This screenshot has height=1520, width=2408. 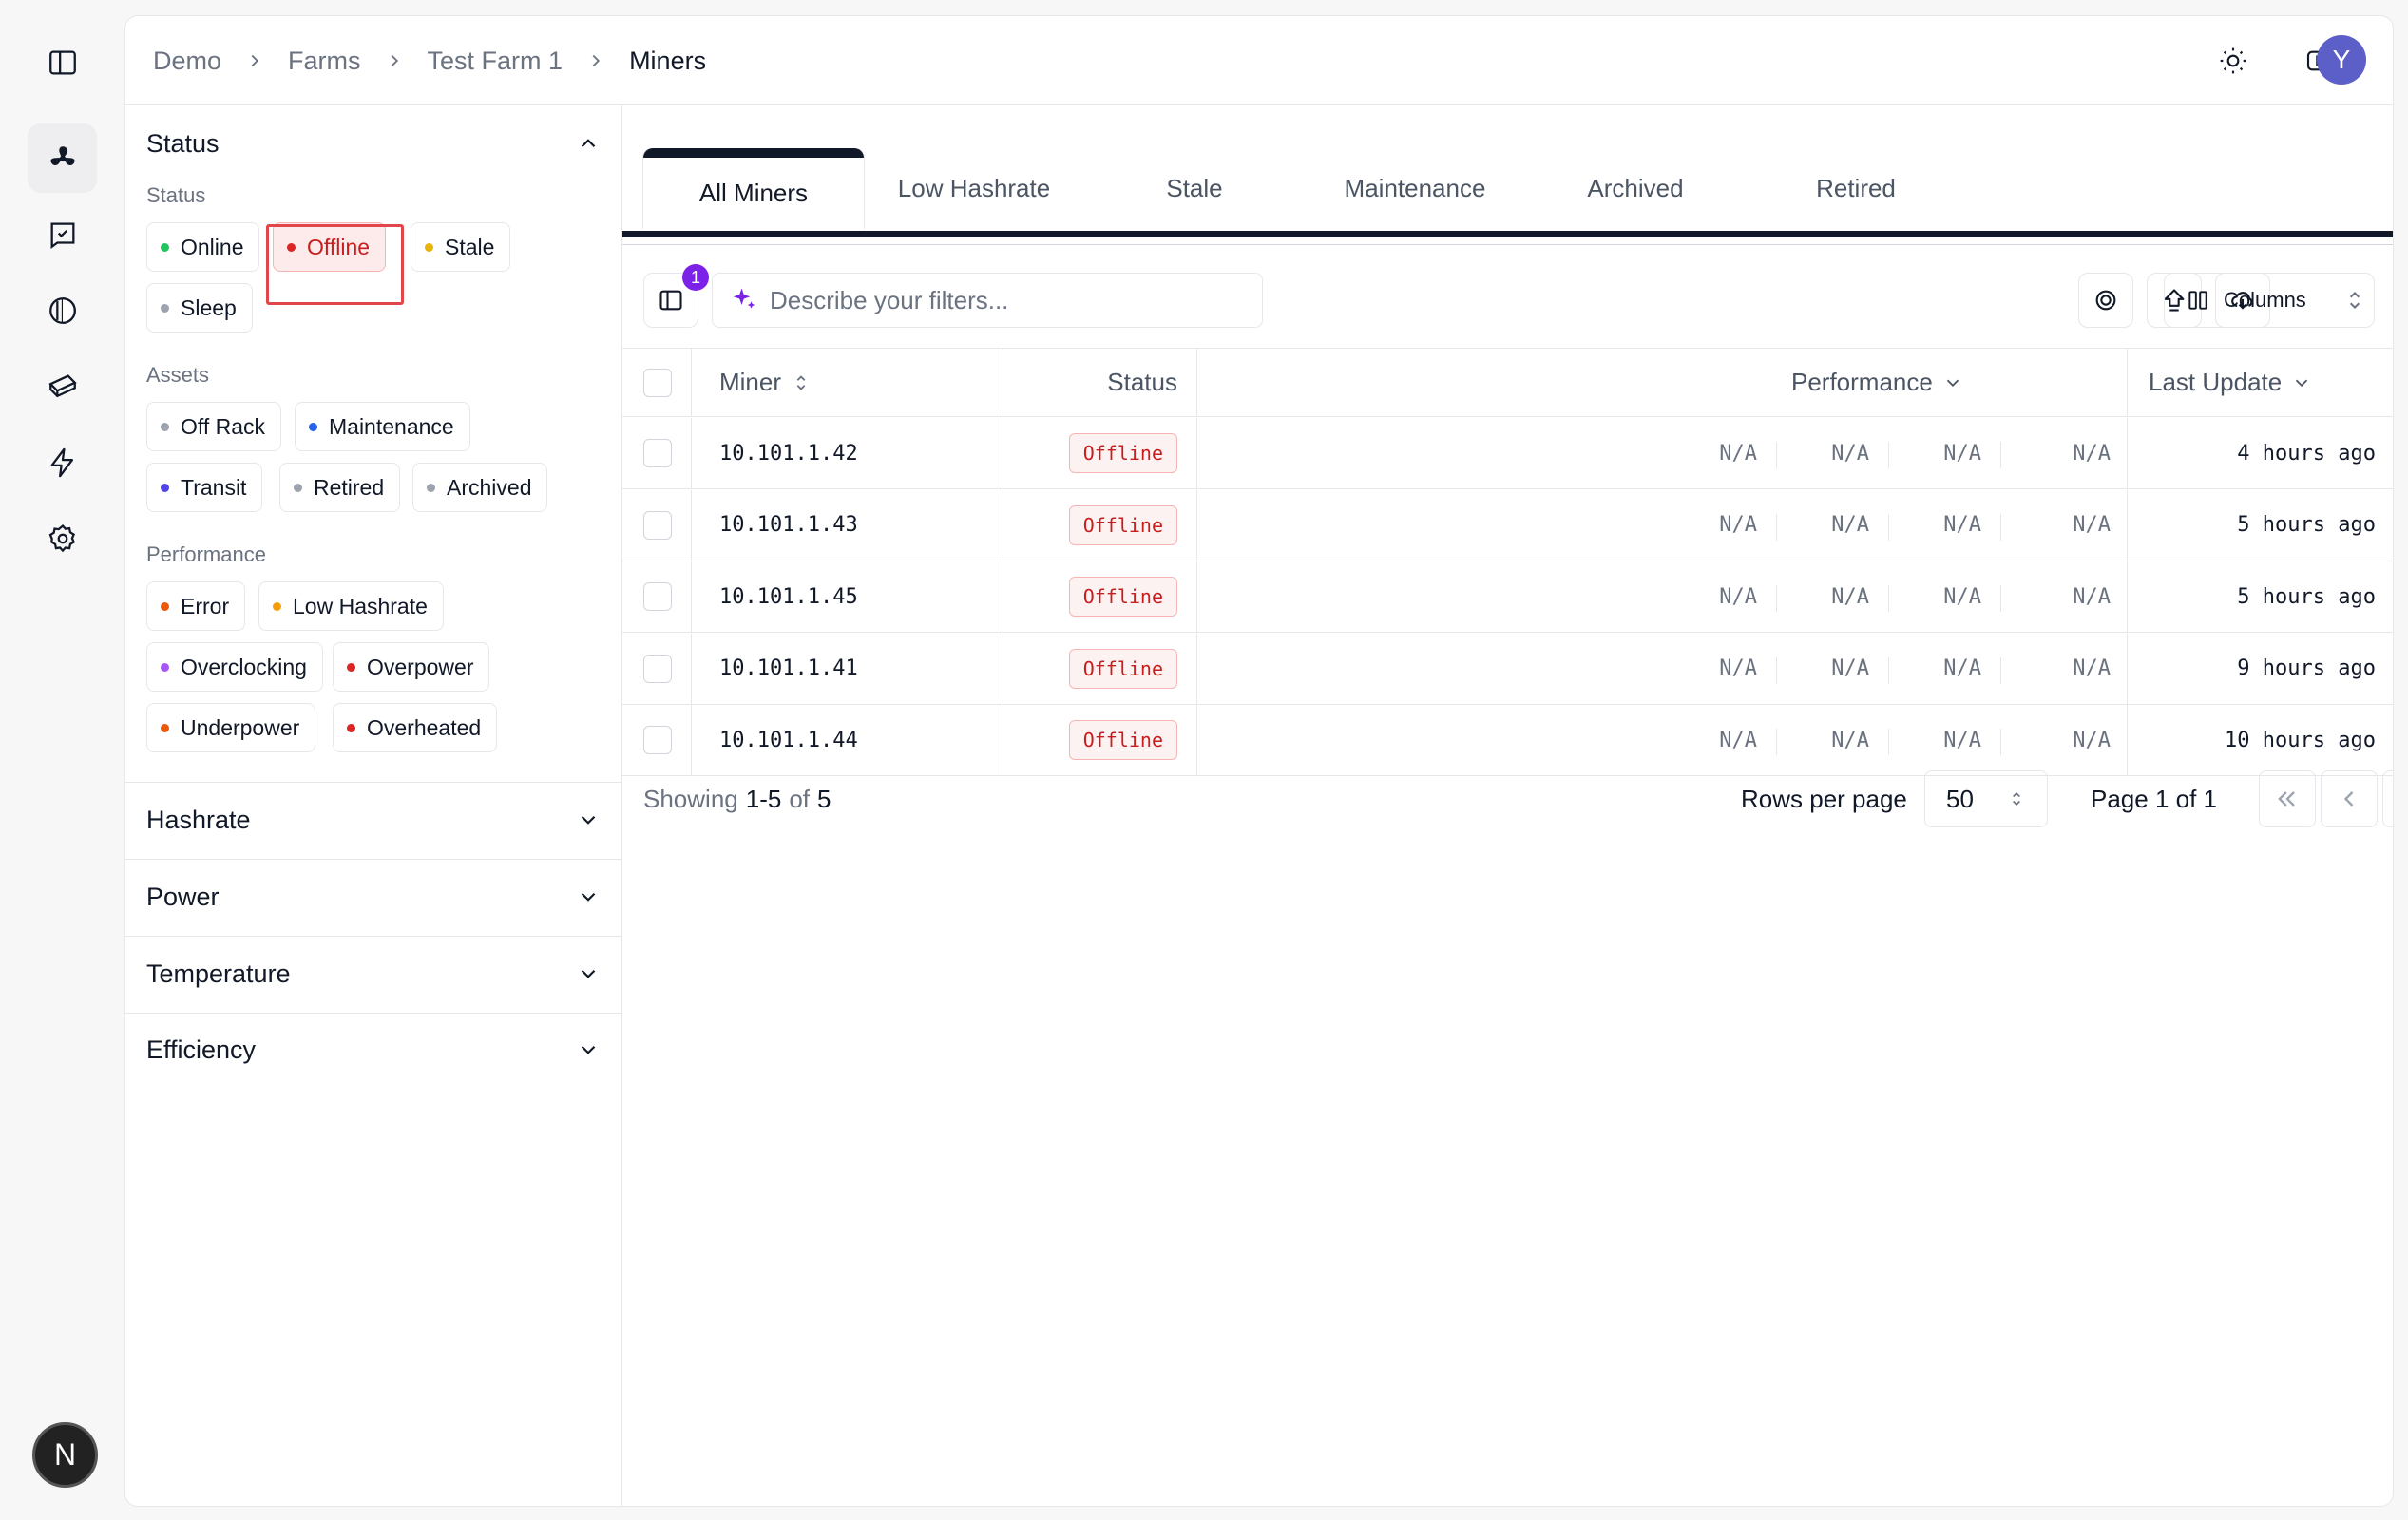 What do you see at coordinates (196, 606) in the screenshot?
I see `chip-error: Error` at bounding box center [196, 606].